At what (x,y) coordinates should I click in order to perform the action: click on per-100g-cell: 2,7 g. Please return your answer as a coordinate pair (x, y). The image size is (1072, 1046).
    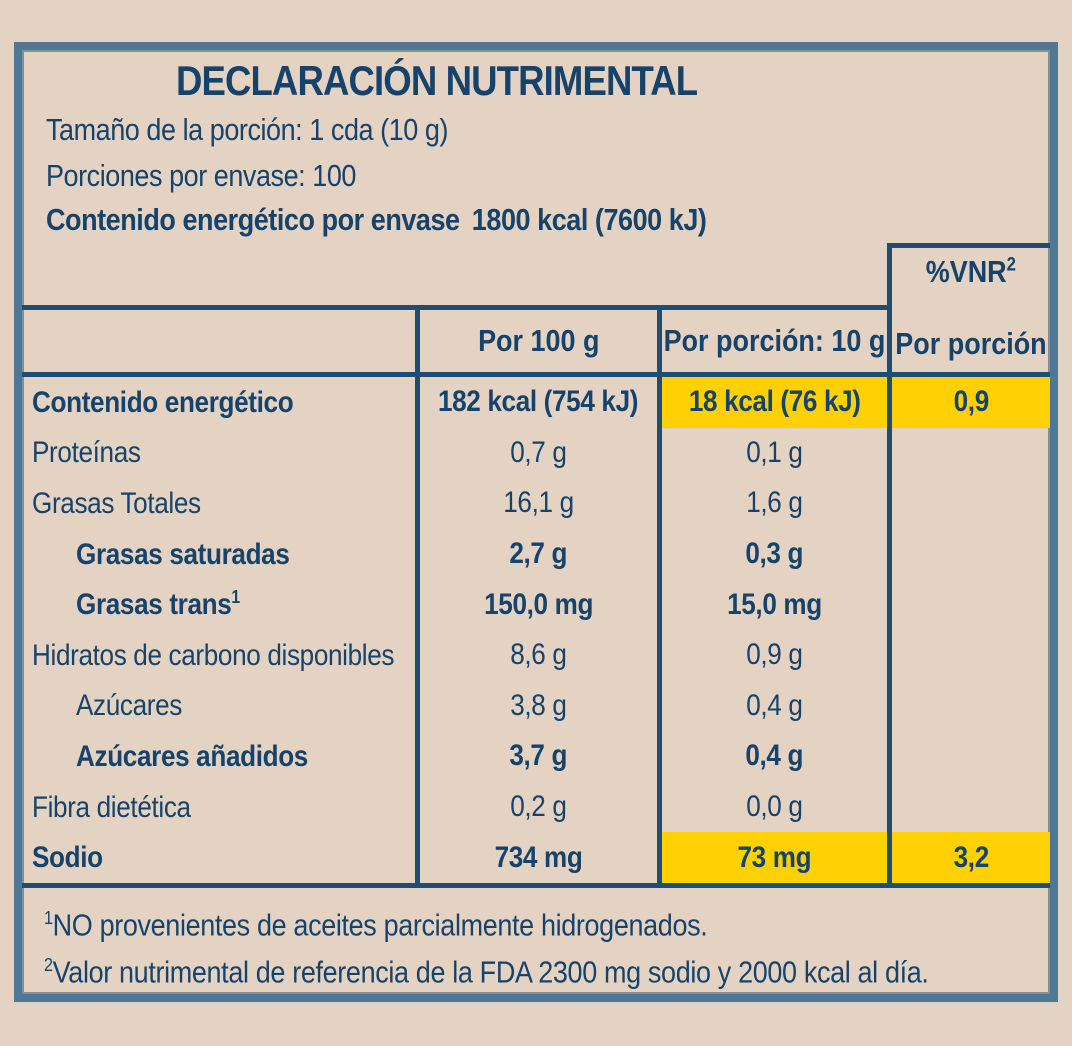
    Looking at the image, I should click on (536, 554).